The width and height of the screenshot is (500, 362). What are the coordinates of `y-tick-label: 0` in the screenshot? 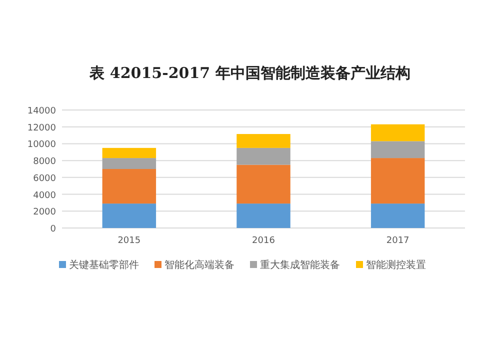 It's located at (53, 229).